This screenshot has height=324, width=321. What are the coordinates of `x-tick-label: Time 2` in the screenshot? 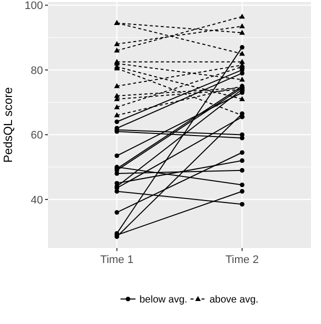 It's located at (242, 260).